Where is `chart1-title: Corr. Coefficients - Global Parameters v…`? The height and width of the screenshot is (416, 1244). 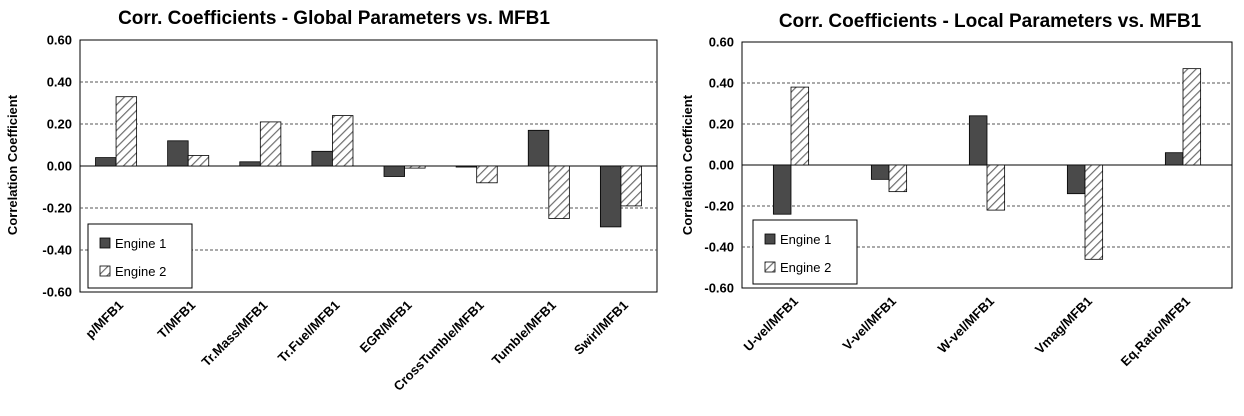 chart1-title: Corr. Coefficients - Global Parameters v… is located at coordinates (334, 18).